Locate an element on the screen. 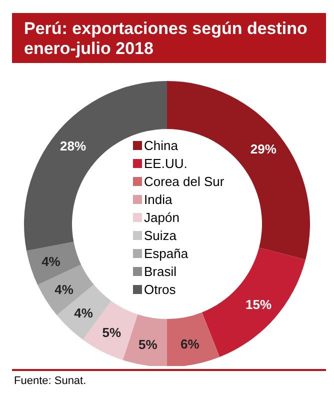 The image size is (334, 393). chart-title: Perú: exportaciones según destino enero-julio 2018 is located at coordinates (169, 38).